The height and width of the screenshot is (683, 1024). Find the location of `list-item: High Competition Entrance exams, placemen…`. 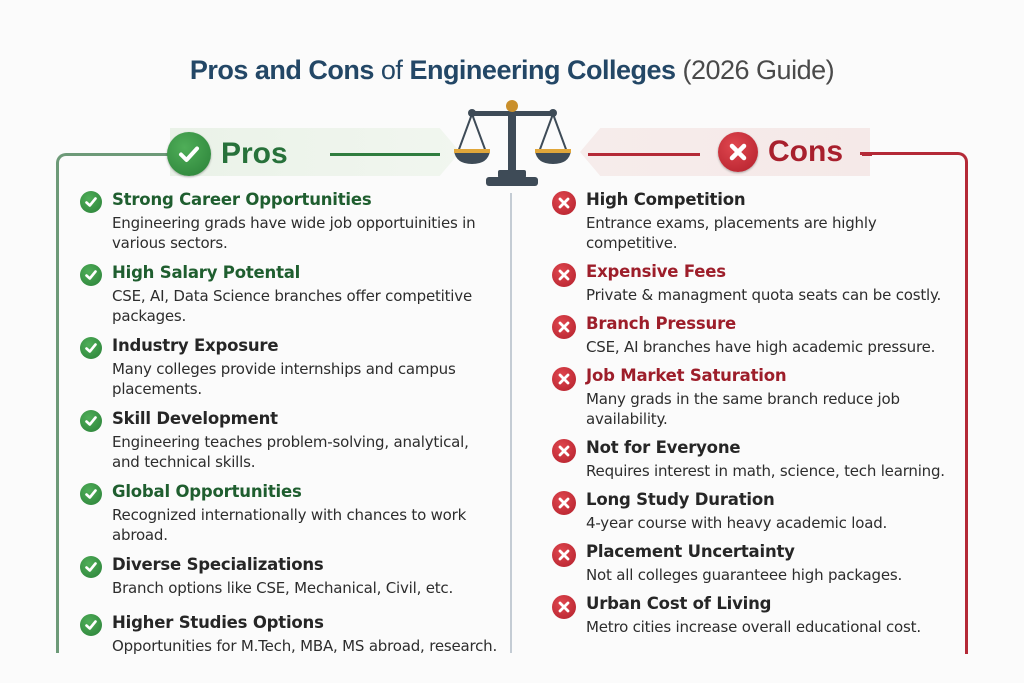

list-item: High Competition Entrance exams, placemen… is located at coordinates (762, 221).